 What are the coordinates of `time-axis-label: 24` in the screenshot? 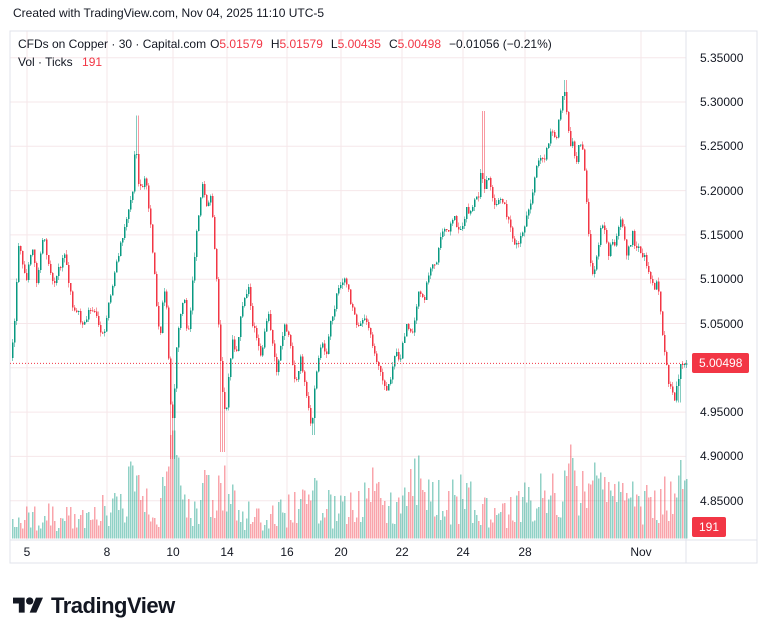 It's located at (463, 552).